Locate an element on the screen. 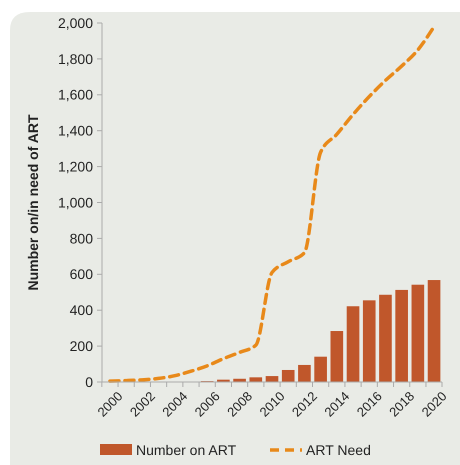 The image size is (460, 465). y-tick-label: 400 is located at coordinates (82, 310).